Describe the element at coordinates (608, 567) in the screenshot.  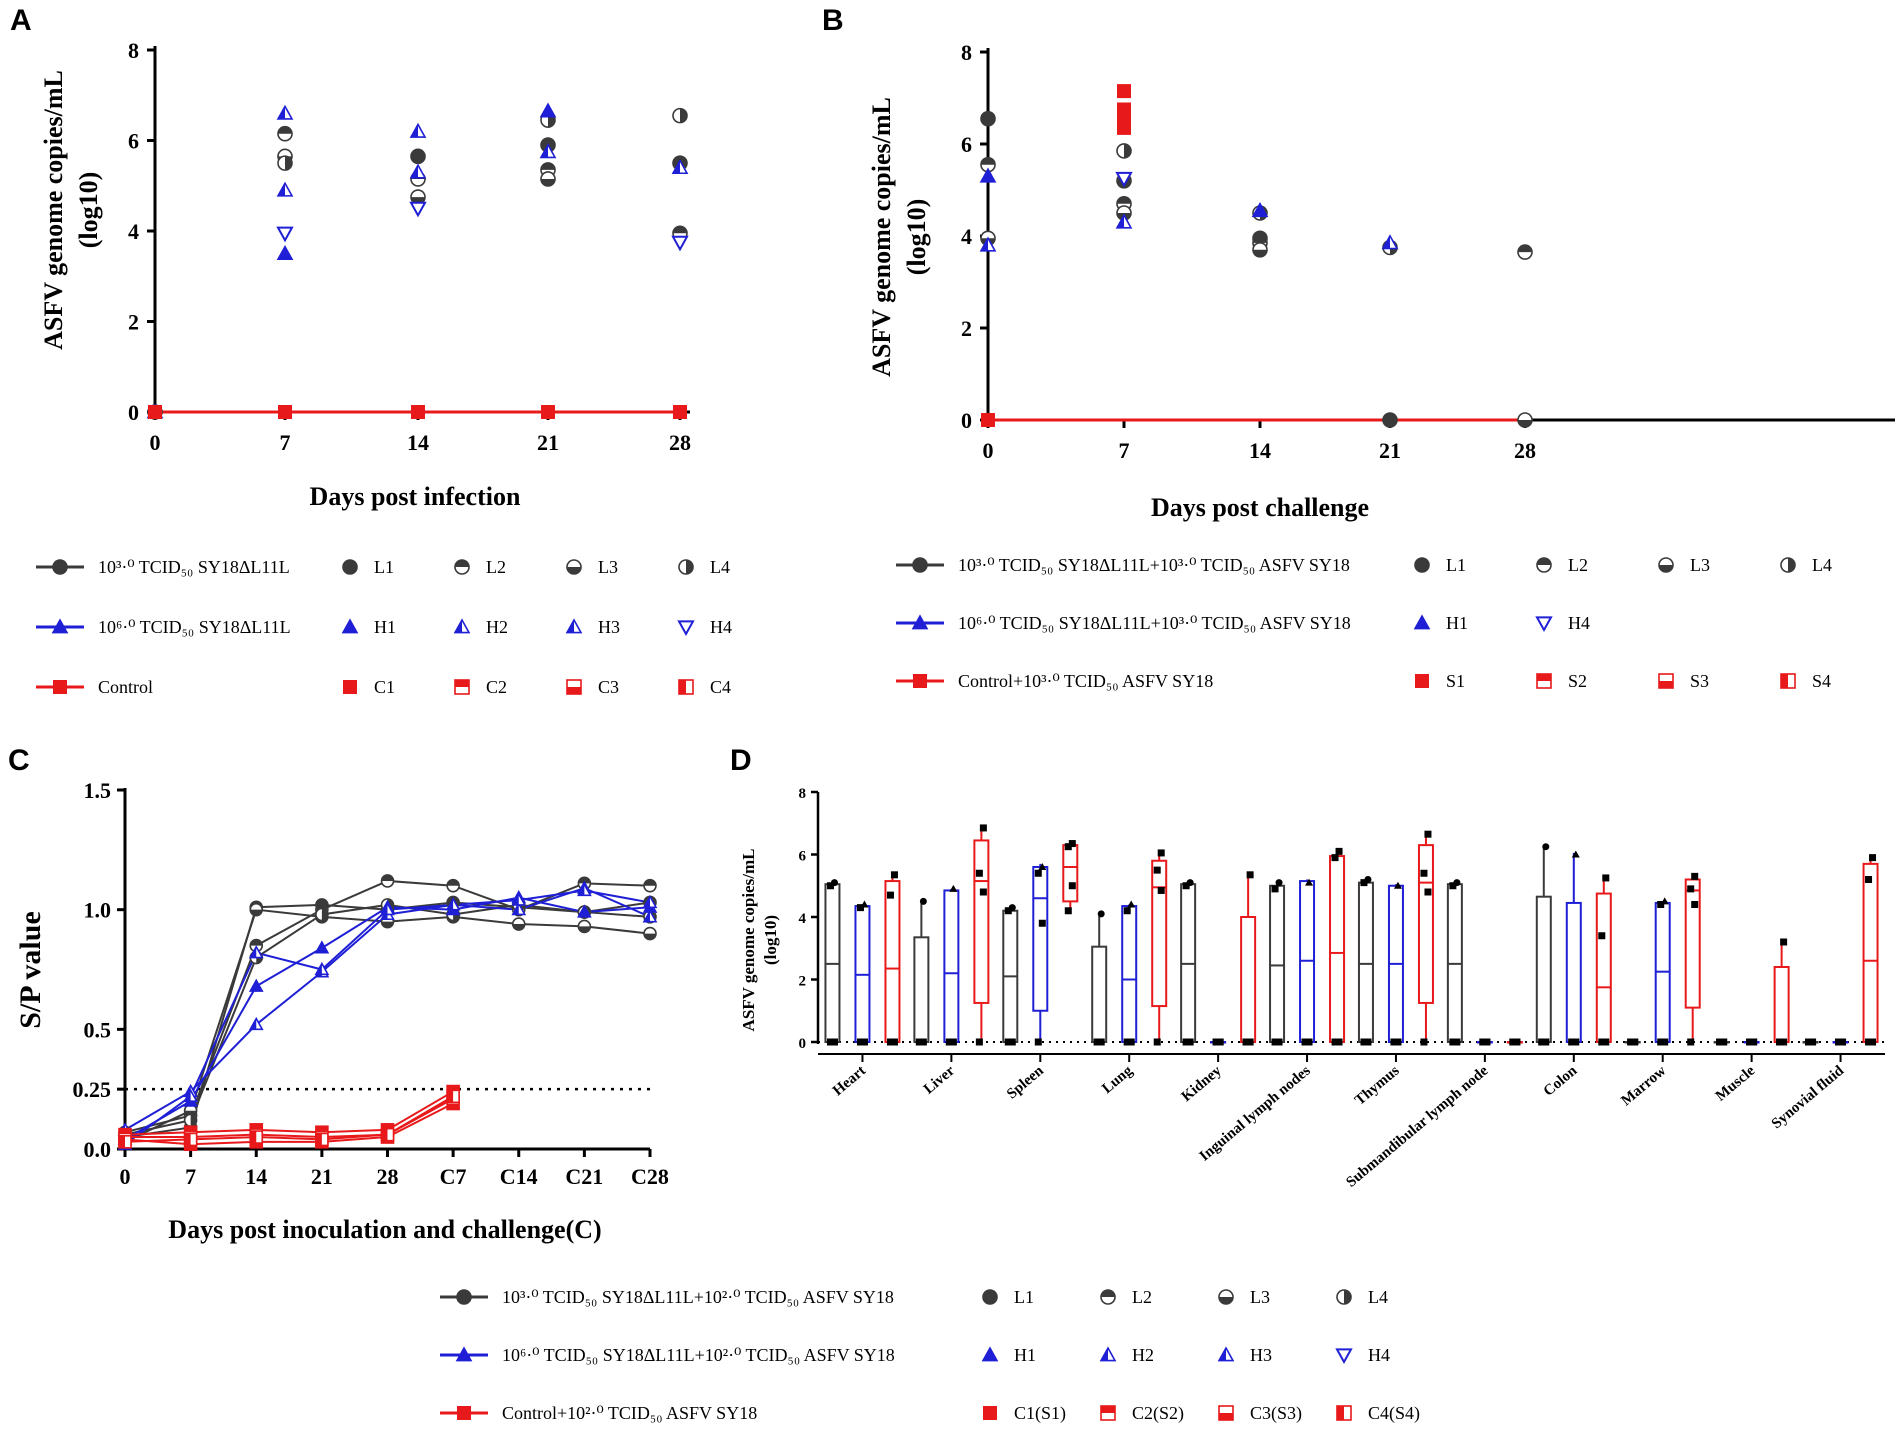
I see `legend-symbol-label: L3` at that location.